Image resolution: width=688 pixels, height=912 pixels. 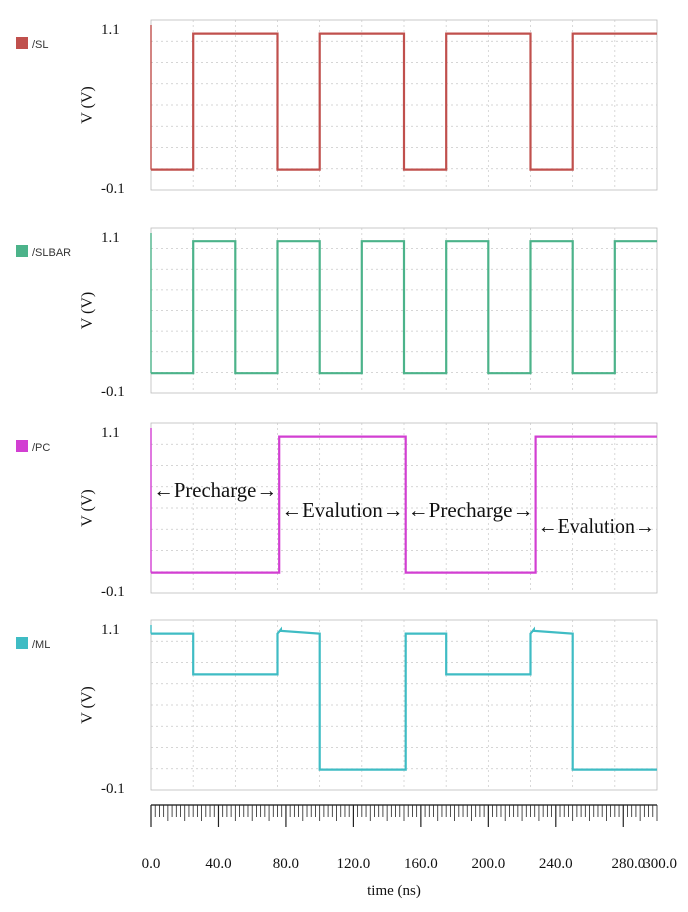 I want to click on series-line-pc, so click(x=404, y=504).